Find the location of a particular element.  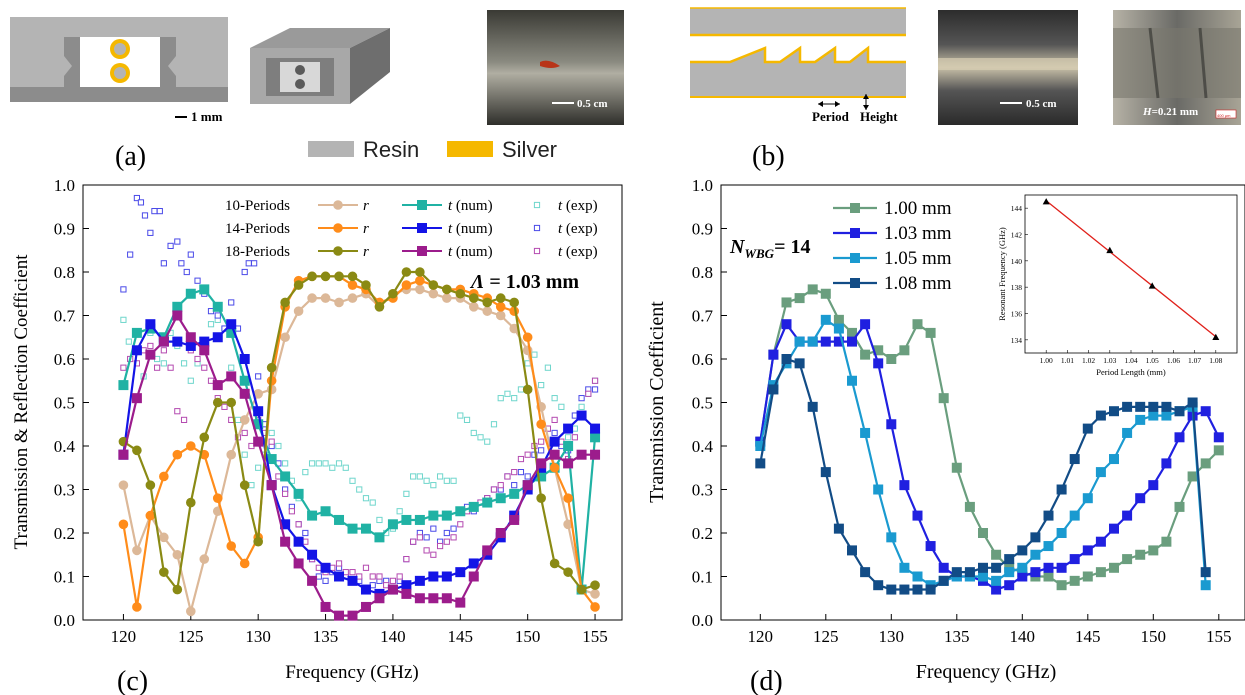

inset-x-tick-label: 1.03 is located at coordinates (1109, 360).